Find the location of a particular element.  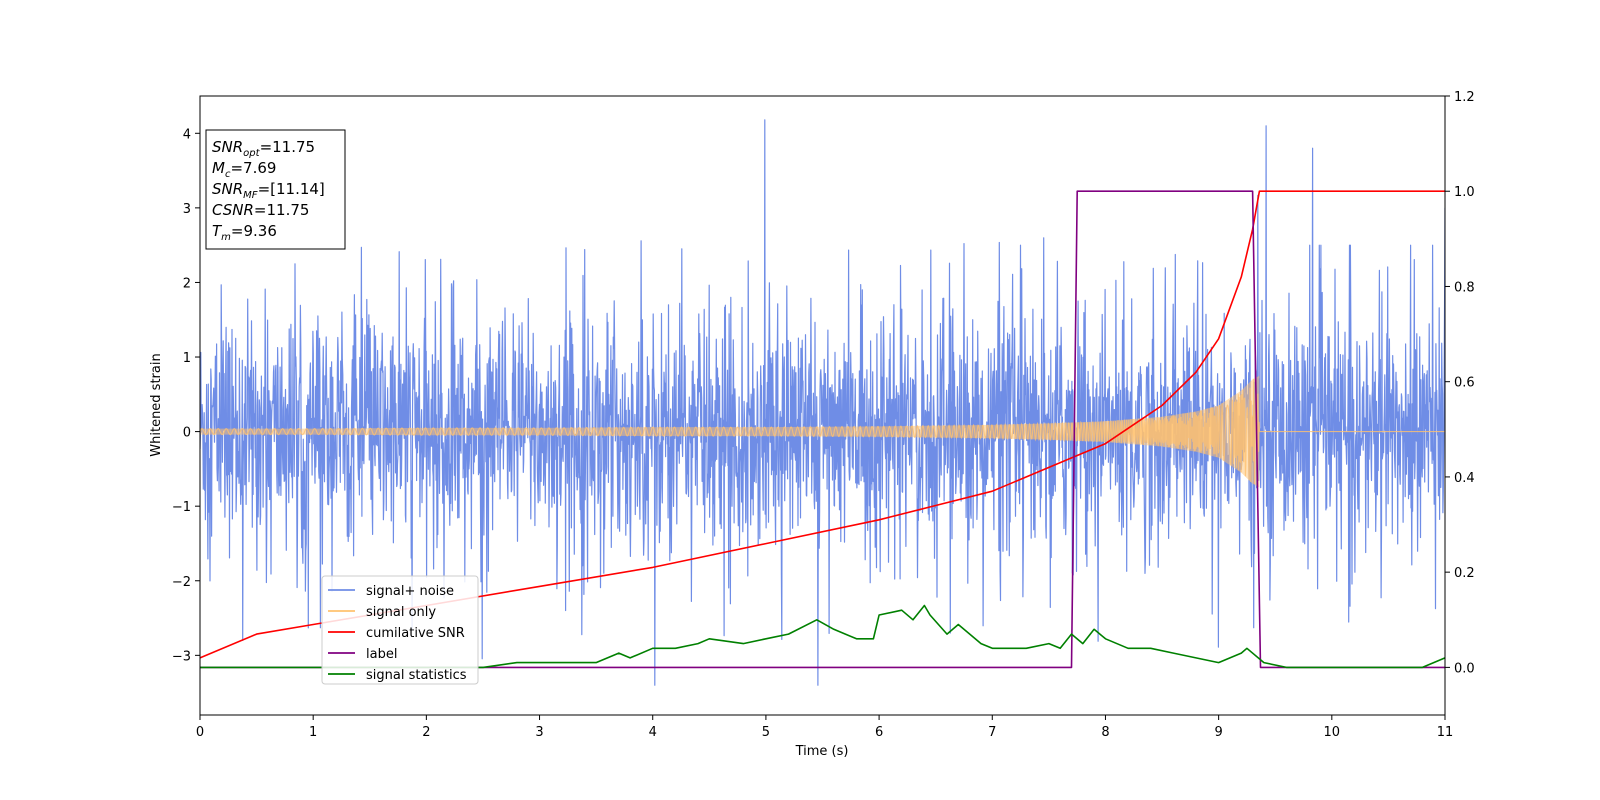

y-axis-label: Whitened strain is located at coordinates (156, 404).